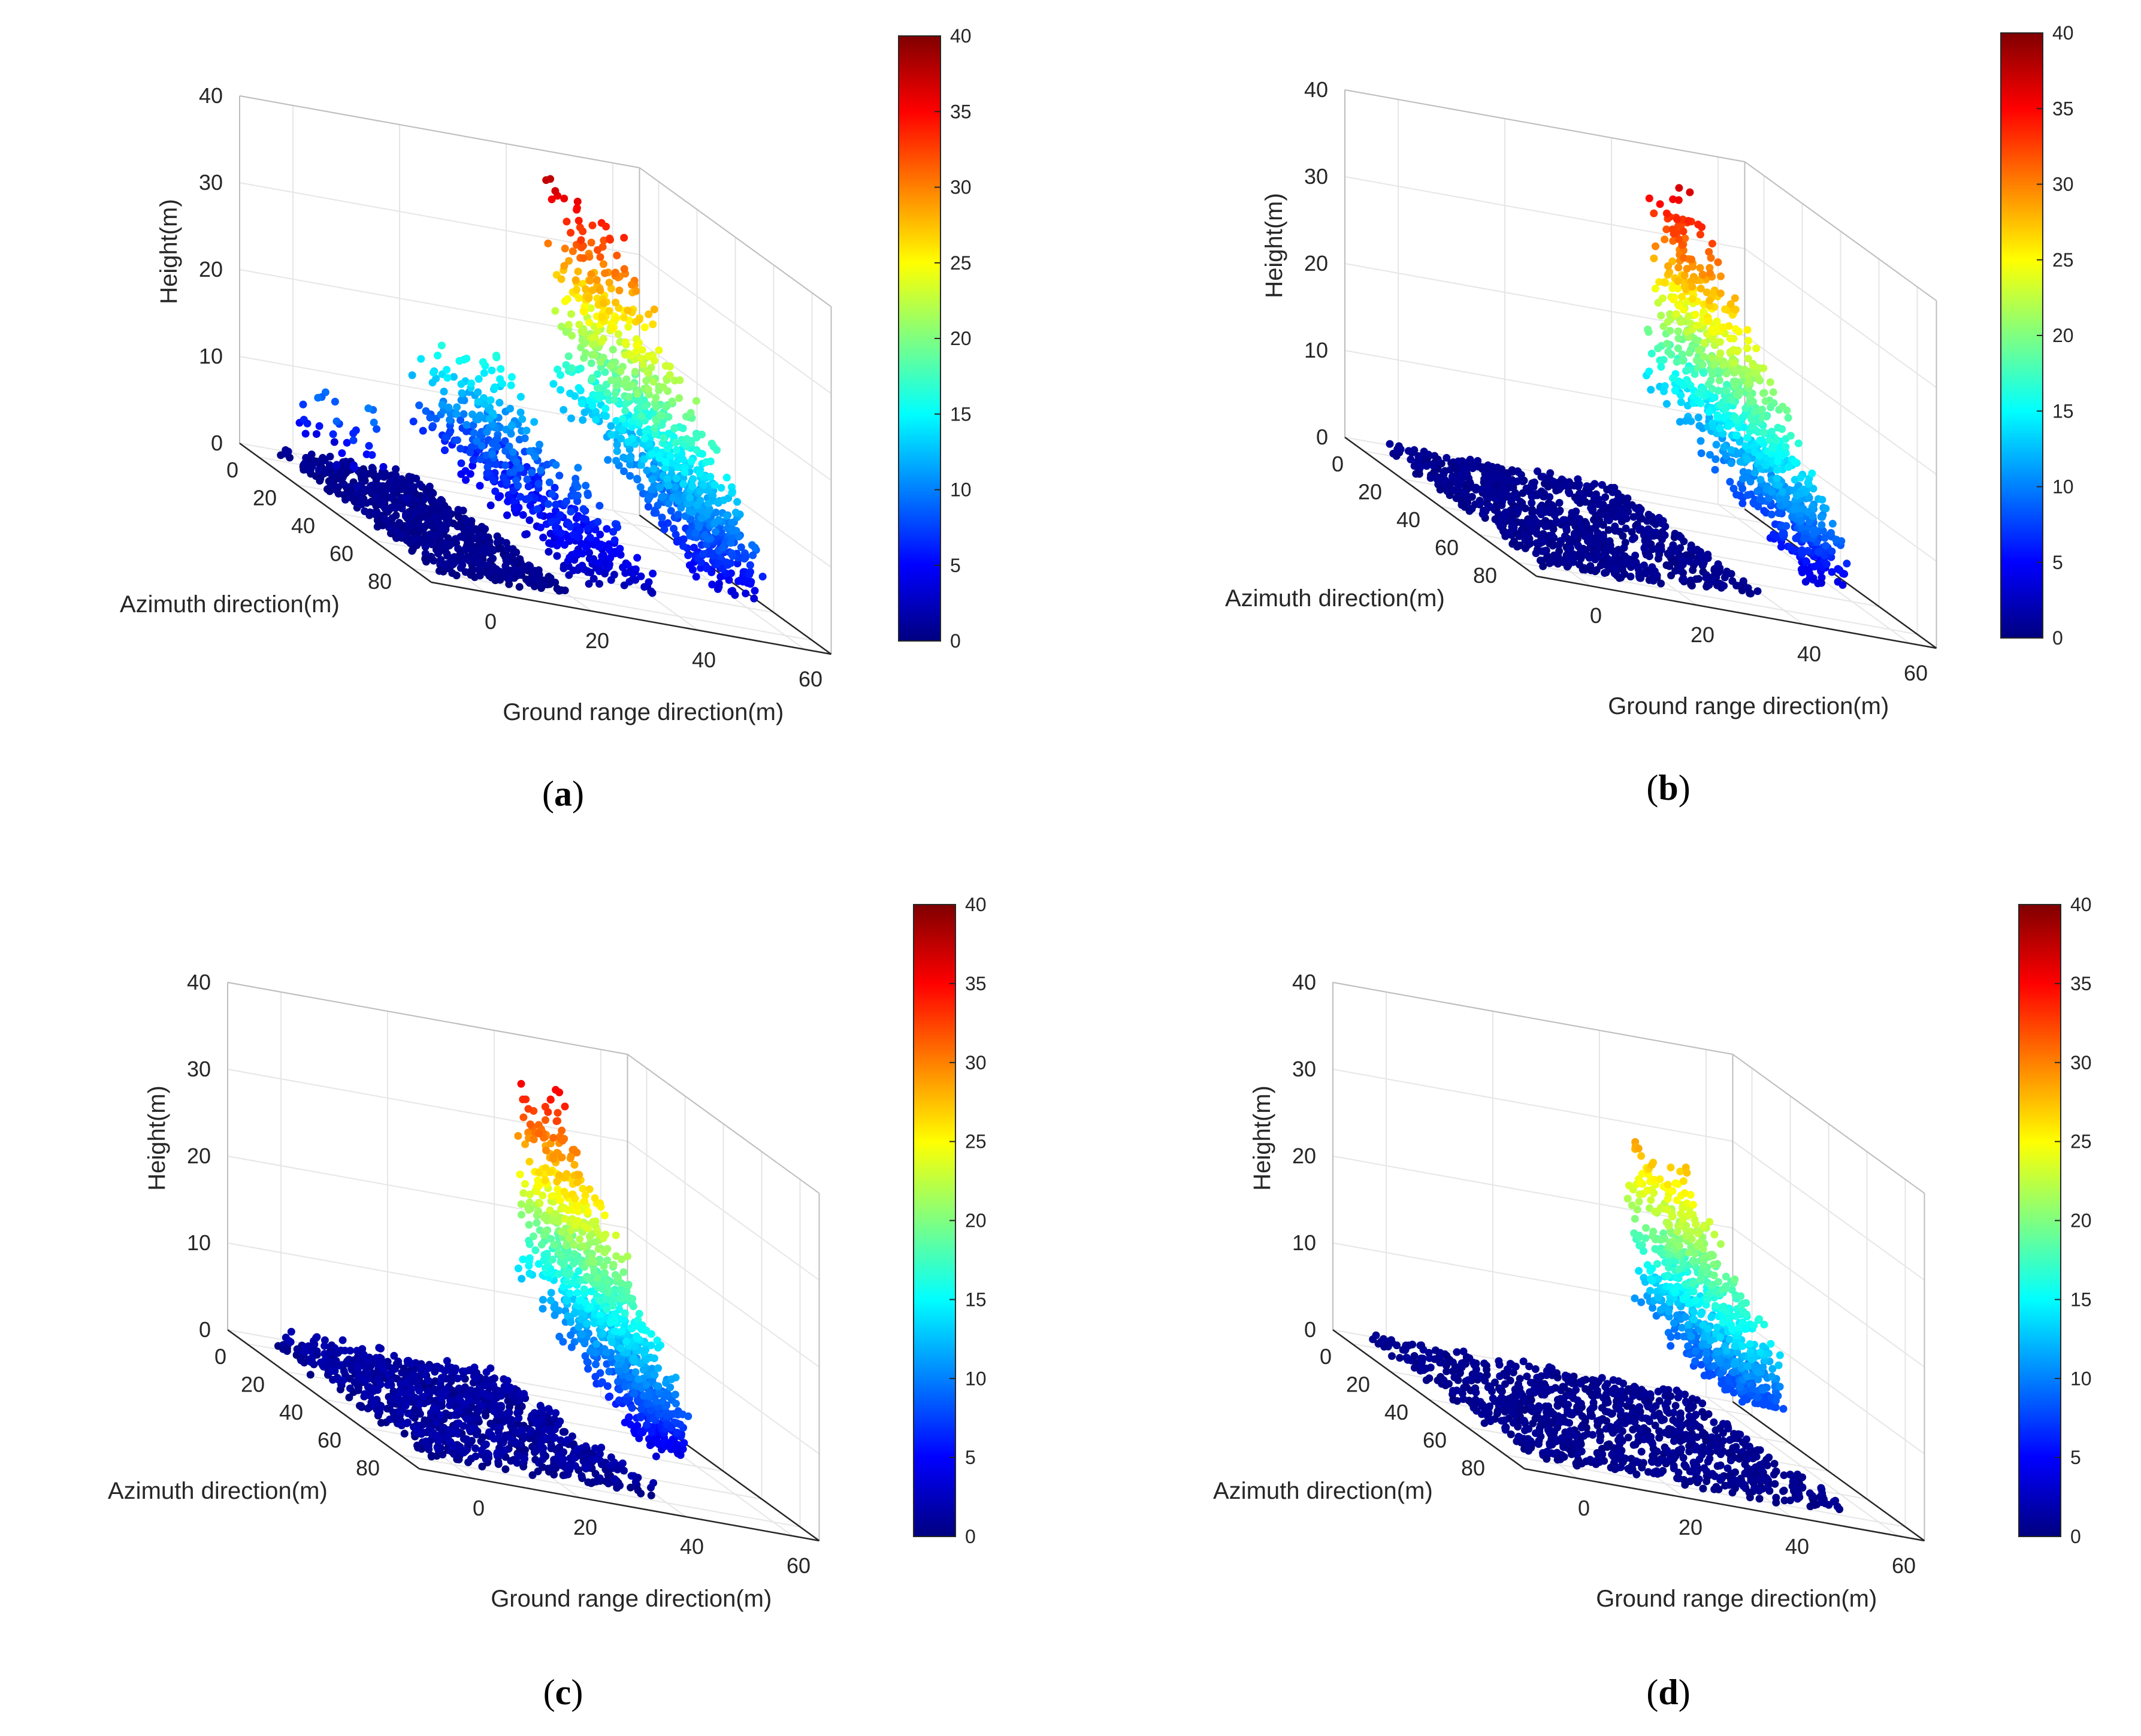 This screenshot has width=2141, height=1736. What do you see at coordinates (217, 443) in the screenshot?
I see `z-tick-label: 0` at bounding box center [217, 443].